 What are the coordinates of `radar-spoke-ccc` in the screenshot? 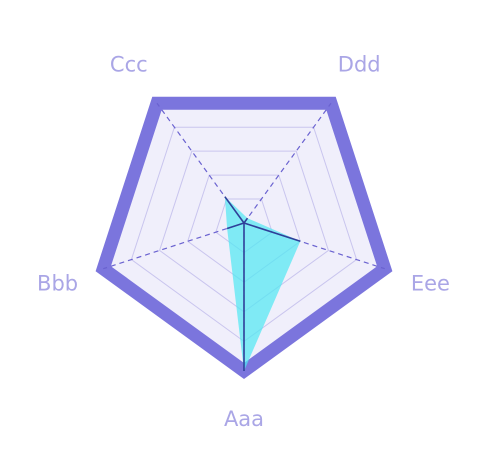 It's located at (200, 163).